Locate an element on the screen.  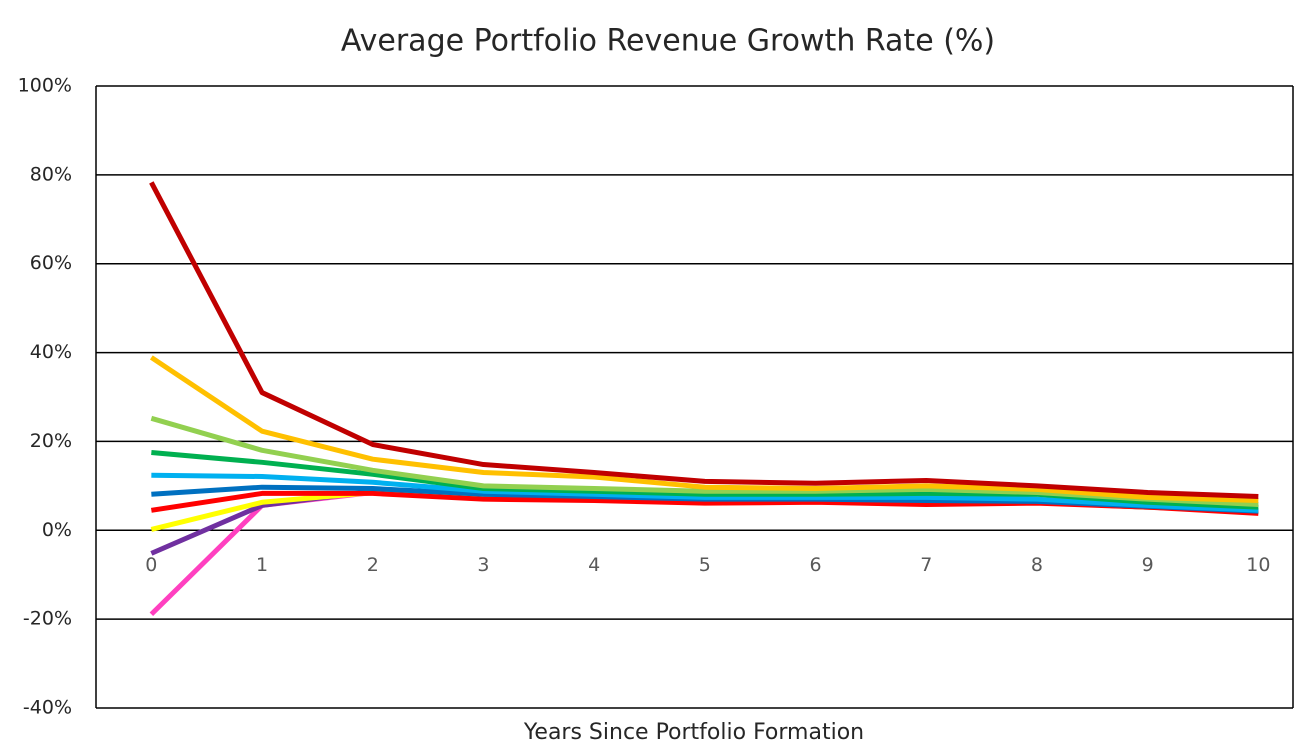
x-axis-label: Years Since Portfolio Formation is located at coordinates (693, 732).